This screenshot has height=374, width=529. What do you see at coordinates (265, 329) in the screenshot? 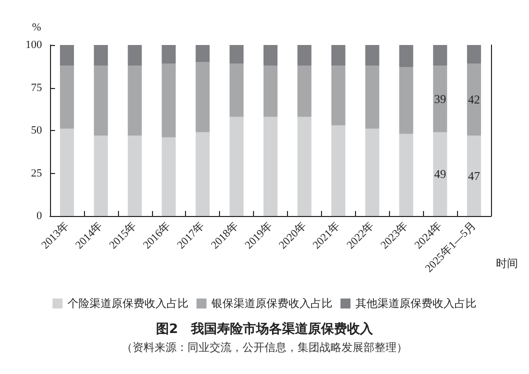
I see `text: 图2 我国寿险市场各渠道原保费收入` at bounding box center [265, 329].